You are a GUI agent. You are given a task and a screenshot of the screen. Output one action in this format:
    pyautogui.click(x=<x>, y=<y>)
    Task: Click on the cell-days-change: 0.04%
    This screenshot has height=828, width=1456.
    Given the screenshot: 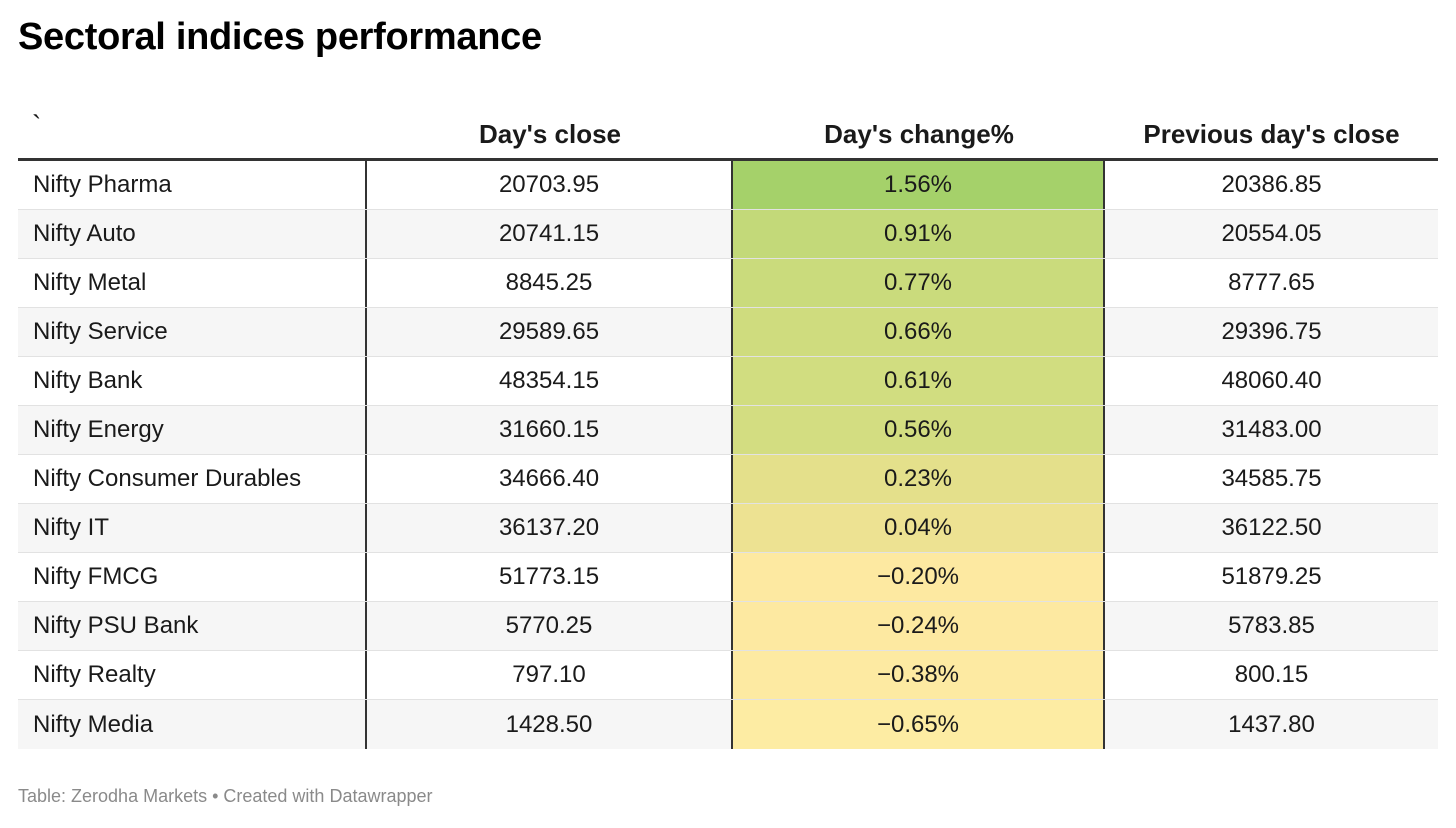 What is the action you would take?
    pyautogui.click(x=919, y=528)
    